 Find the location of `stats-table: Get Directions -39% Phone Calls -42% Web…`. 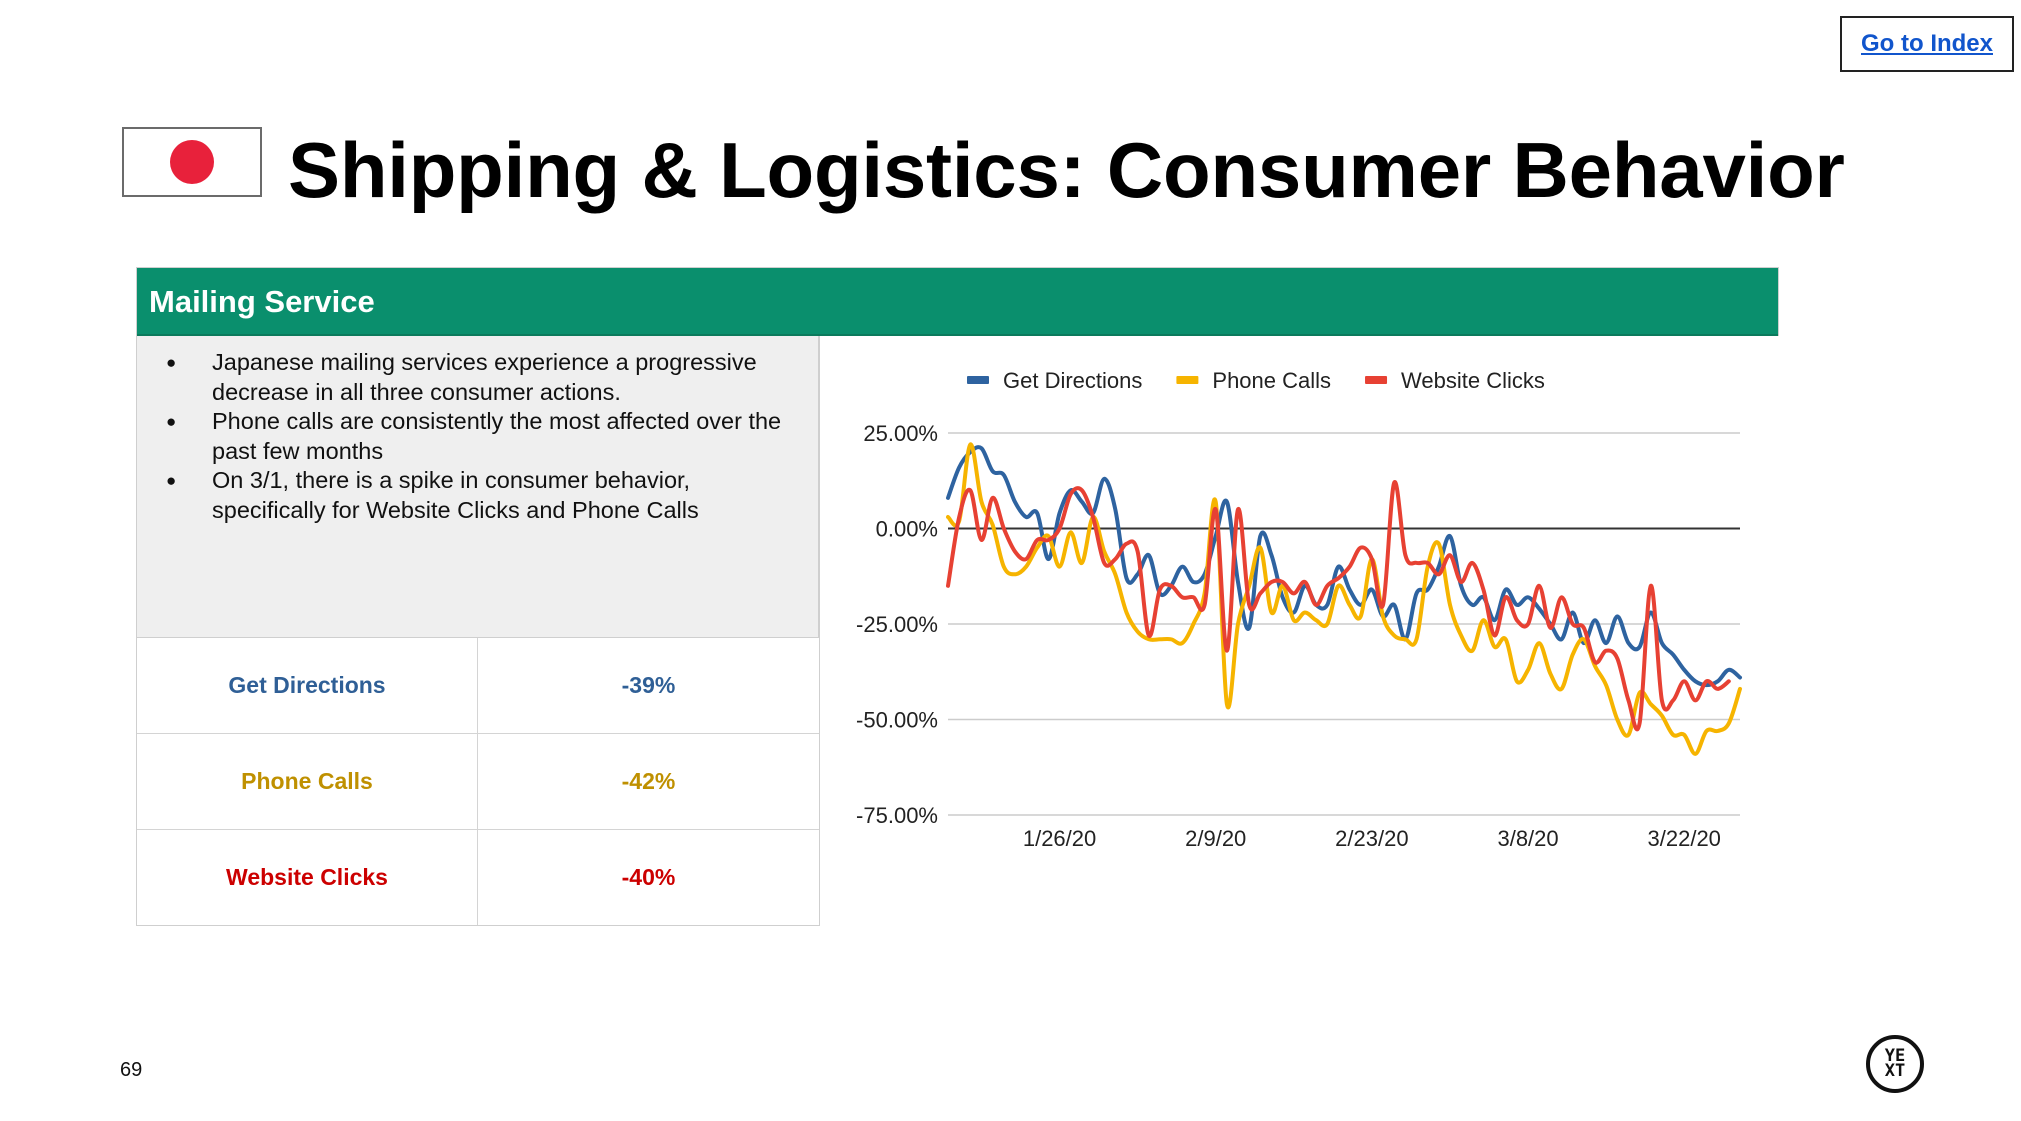

stats-table: Get Directions -39% Phone Calls -42% Web… is located at coordinates (478, 782).